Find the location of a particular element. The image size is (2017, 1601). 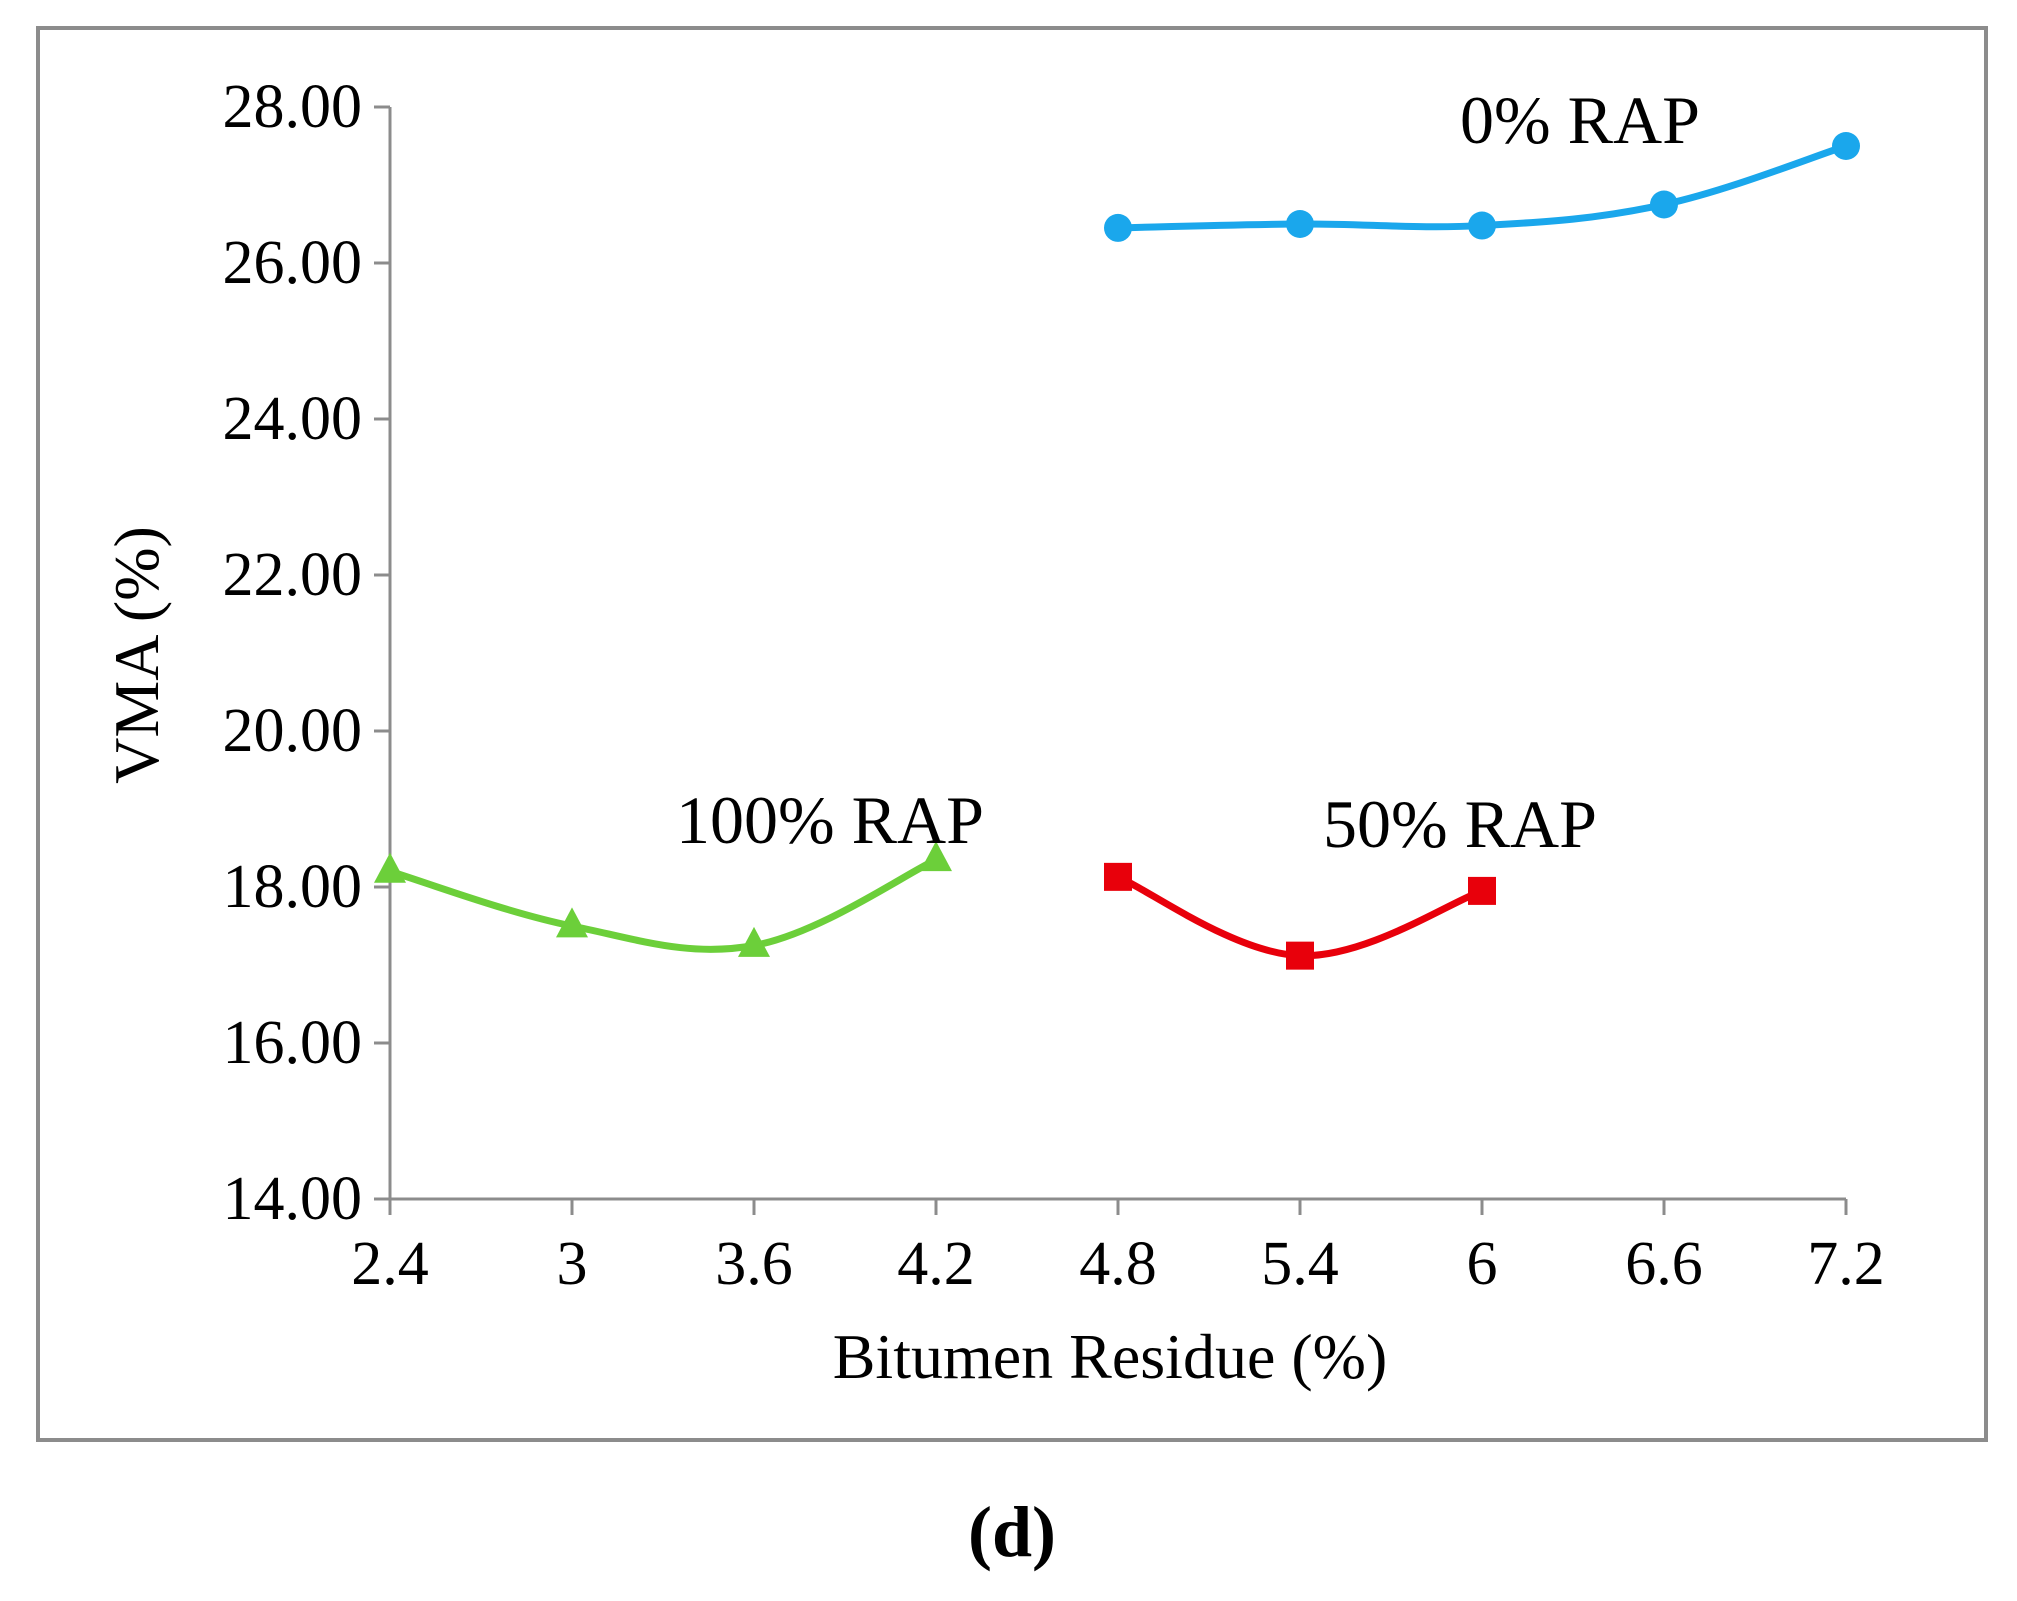

x-tick-label: 2.4 is located at coordinates (390, 1264).